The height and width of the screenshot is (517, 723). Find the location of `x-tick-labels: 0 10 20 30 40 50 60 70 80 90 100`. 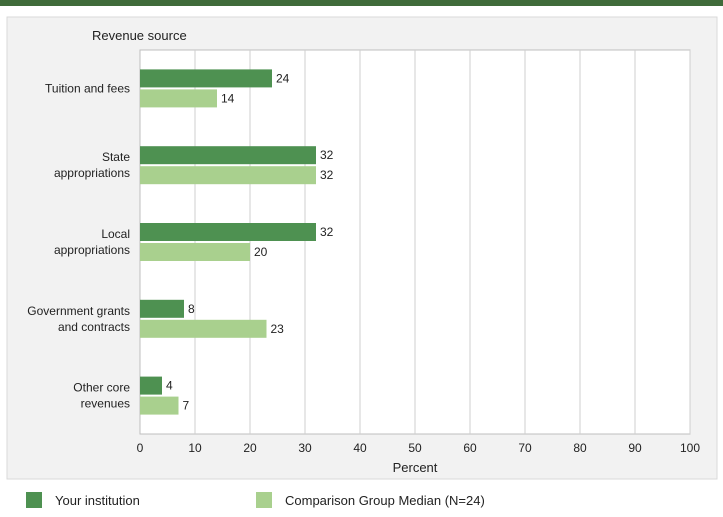

x-tick-labels: 0 10 20 30 40 50 60 70 80 90 100 is located at coordinates (419, 448).